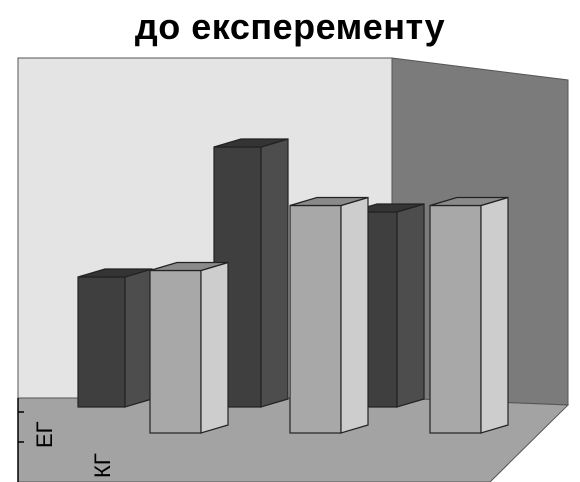  Describe the element at coordinates (329, 315) in the screenshot. I see `bar-series2-cat2` at that location.